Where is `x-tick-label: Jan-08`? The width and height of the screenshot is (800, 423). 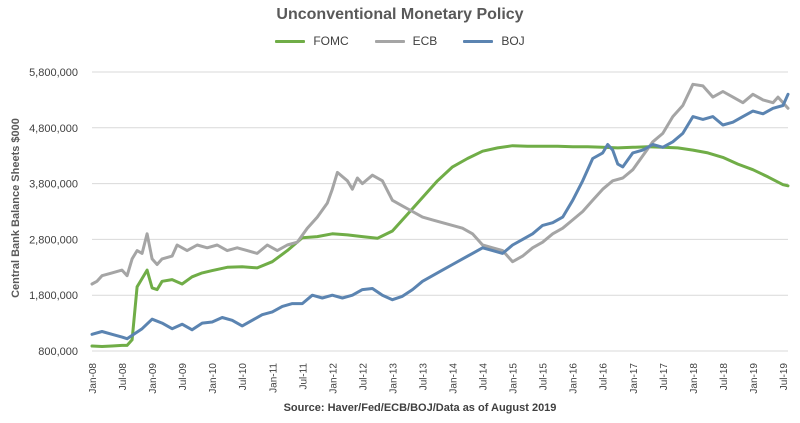 x-tick-label: Jan-08 is located at coordinates (93, 378).